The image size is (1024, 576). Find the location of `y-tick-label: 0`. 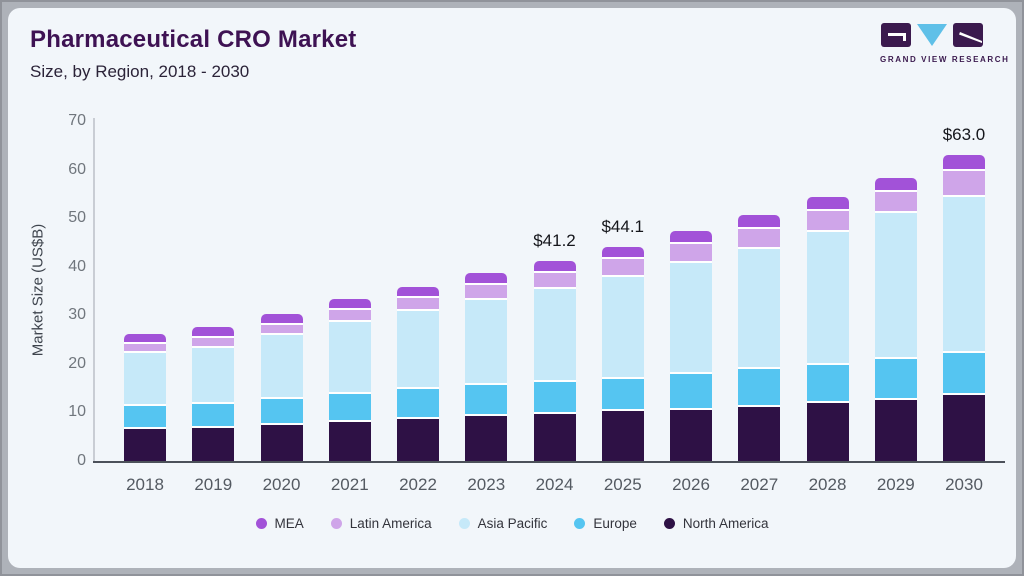

y-tick-label: 0 is located at coordinates (81, 460).